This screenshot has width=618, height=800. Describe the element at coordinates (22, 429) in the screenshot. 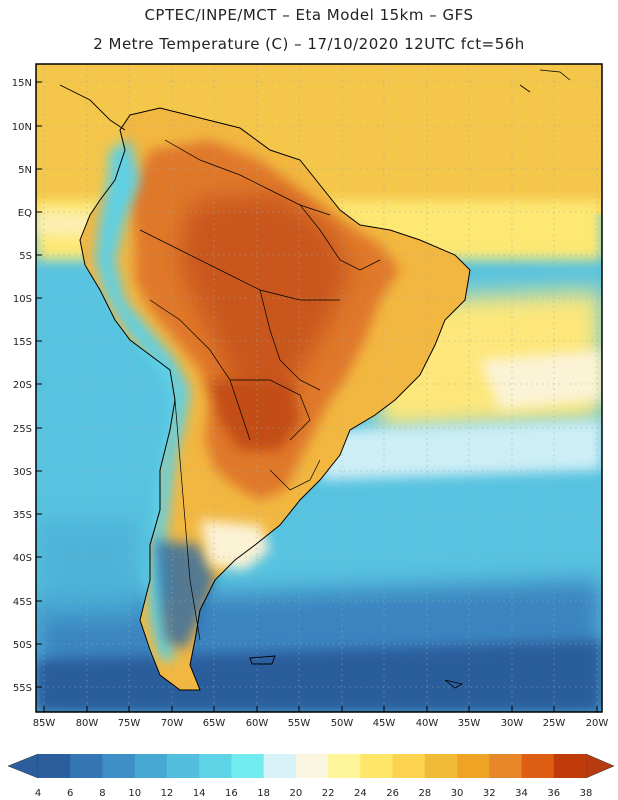

I see `lat-label: 25S` at that location.